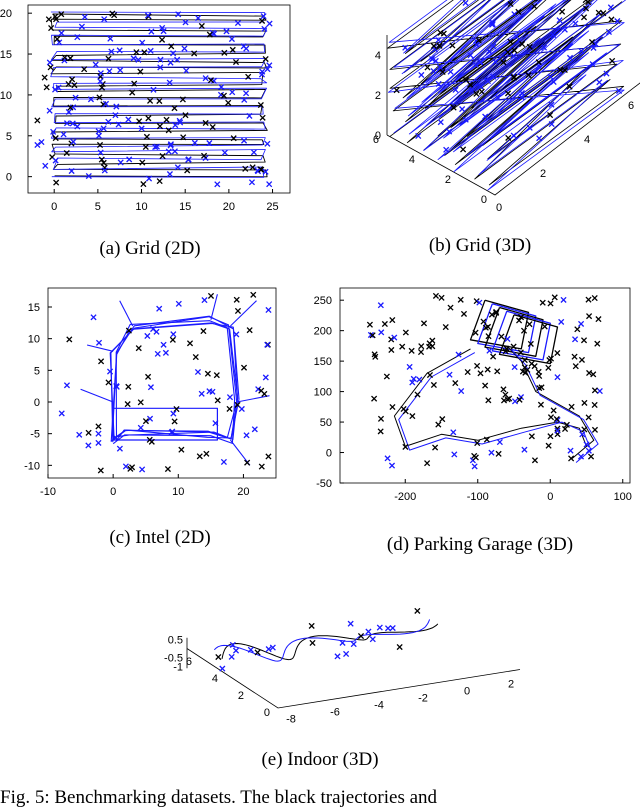 This screenshot has width=640, height=809. What do you see at coordinates (376, 140) in the screenshot?
I see `y-tick-label: 6` at bounding box center [376, 140].